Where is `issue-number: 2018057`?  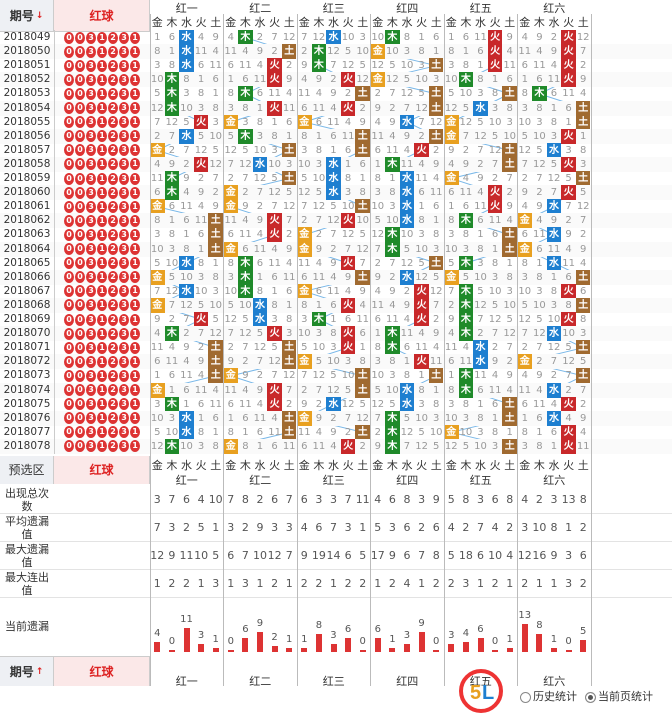
issue-number: 2018057 is located at coordinates (27, 150).